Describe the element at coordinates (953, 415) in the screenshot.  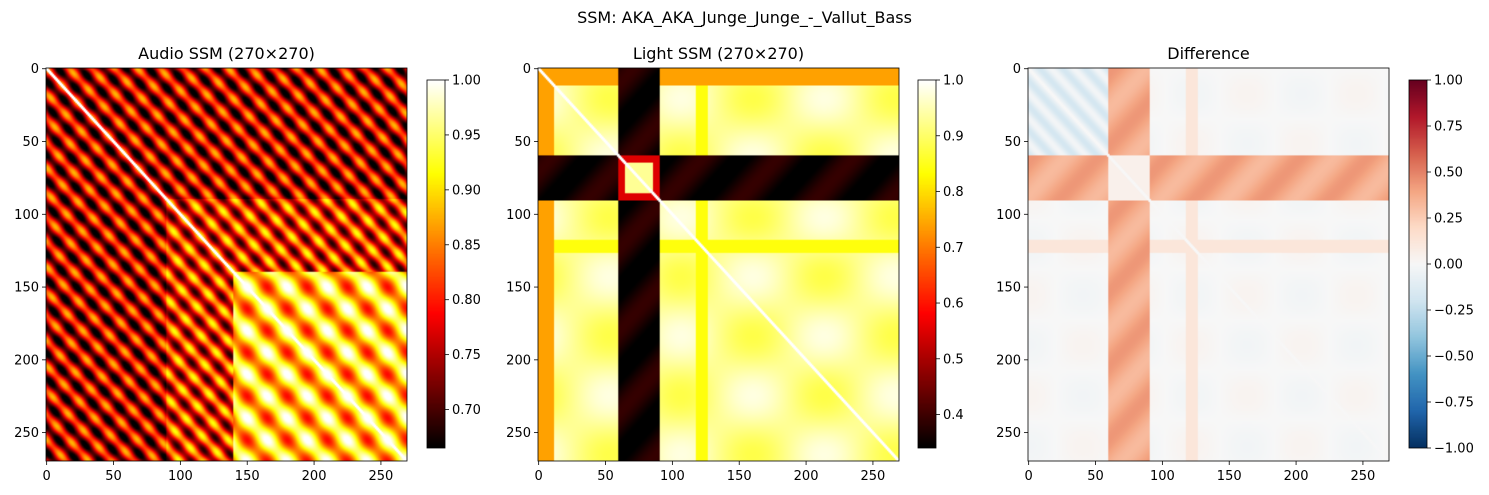
I see `light-colorbar-label: 0.4` at that location.